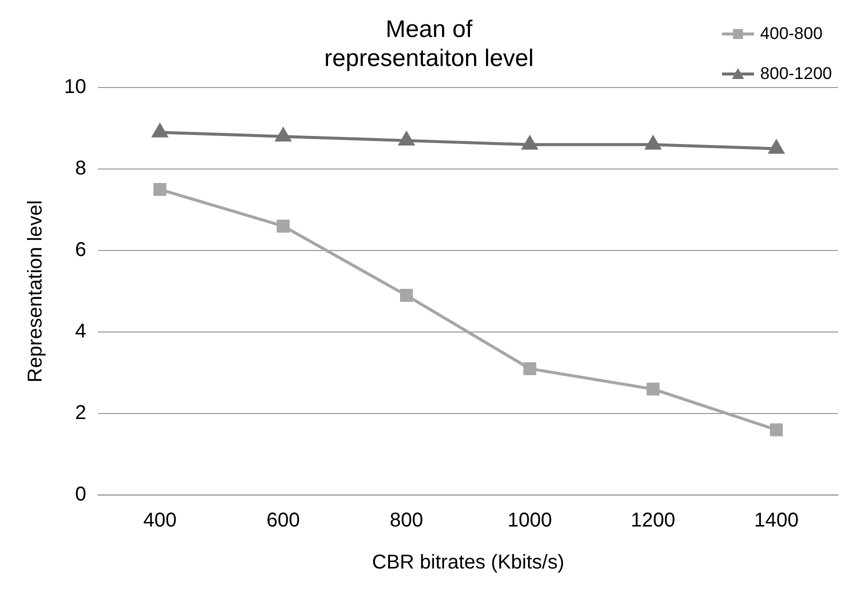 This screenshot has width=856, height=589. I want to click on x-tick-label: 1200, so click(653, 521).